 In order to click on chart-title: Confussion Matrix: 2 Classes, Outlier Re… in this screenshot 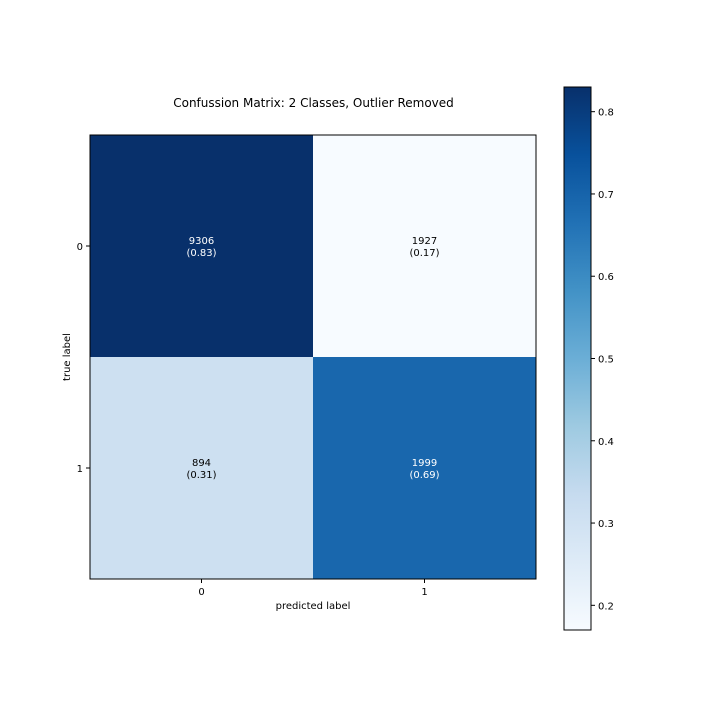, I will do `click(313, 103)`.